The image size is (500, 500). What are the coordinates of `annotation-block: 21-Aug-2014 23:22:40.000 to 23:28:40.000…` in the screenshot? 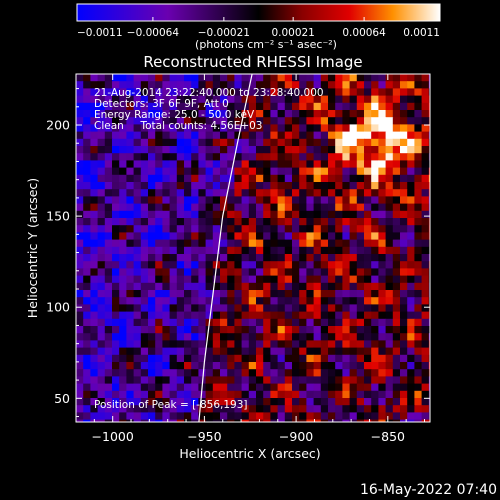 It's located at (209, 109).